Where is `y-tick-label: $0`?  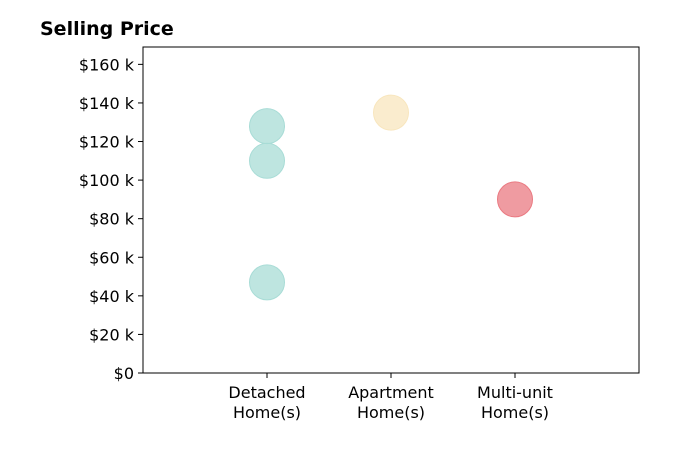 y-tick-label: $0 is located at coordinates (124, 373).